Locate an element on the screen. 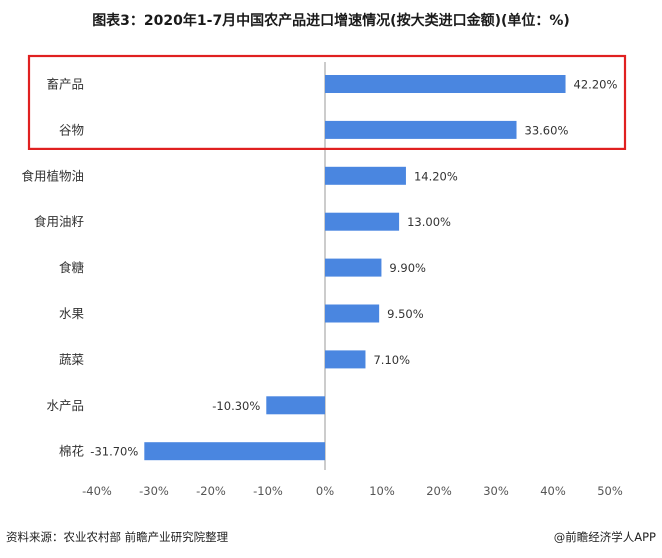 This screenshot has width=662, height=558. x-tick-label: -20% is located at coordinates (211, 491).